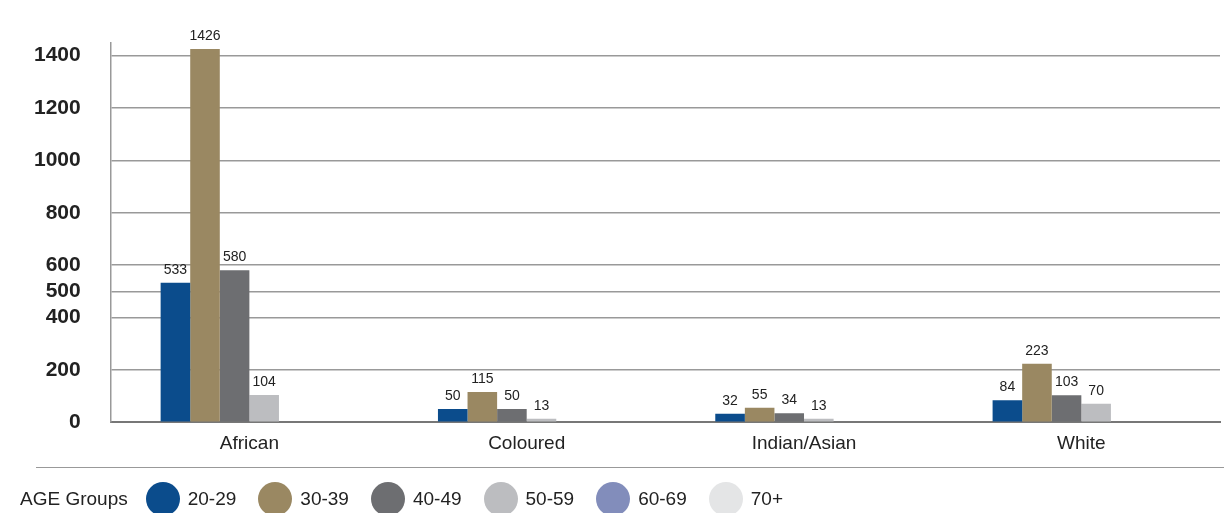 The width and height of the screenshot is (1224, 513). I want to click on x-tick-label: Indian/Asian, so click(804, 442).